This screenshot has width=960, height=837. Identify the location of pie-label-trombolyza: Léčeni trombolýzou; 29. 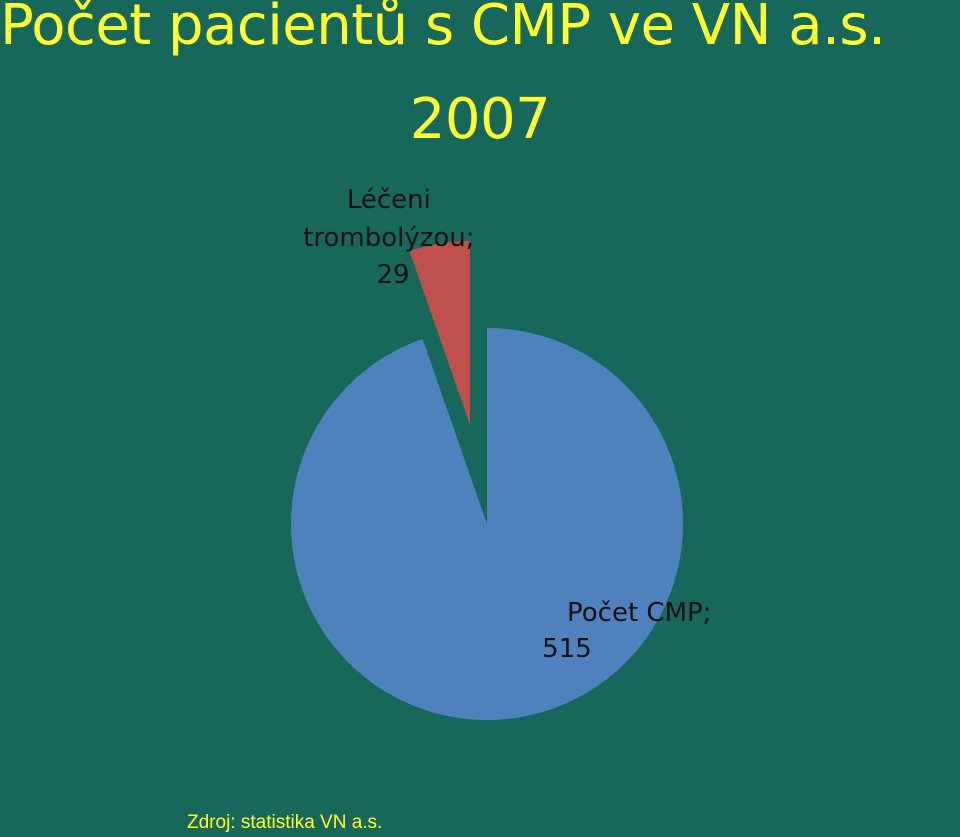
(393, 237).